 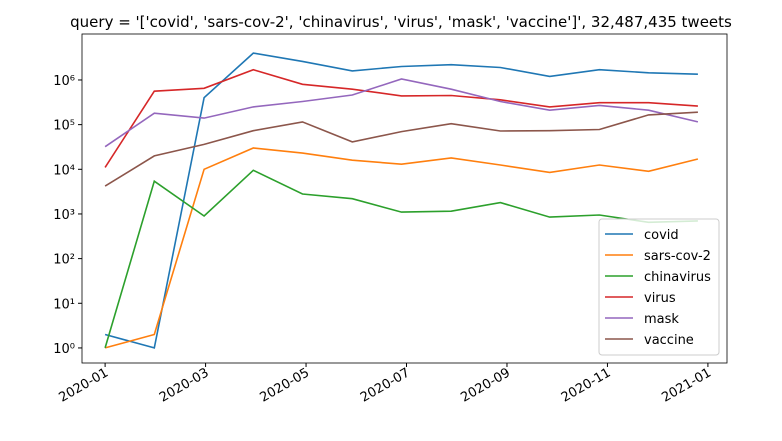 What do you see at coordinates (660, 298) in the screenshot?
I see `legend-label: virus` at bounding box center [660, 298].